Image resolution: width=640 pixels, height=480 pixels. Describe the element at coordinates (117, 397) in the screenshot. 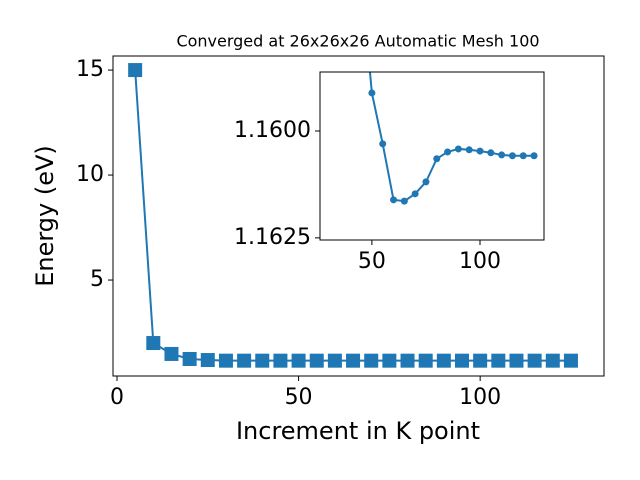

I see `x-tick-label: 0` at that location.